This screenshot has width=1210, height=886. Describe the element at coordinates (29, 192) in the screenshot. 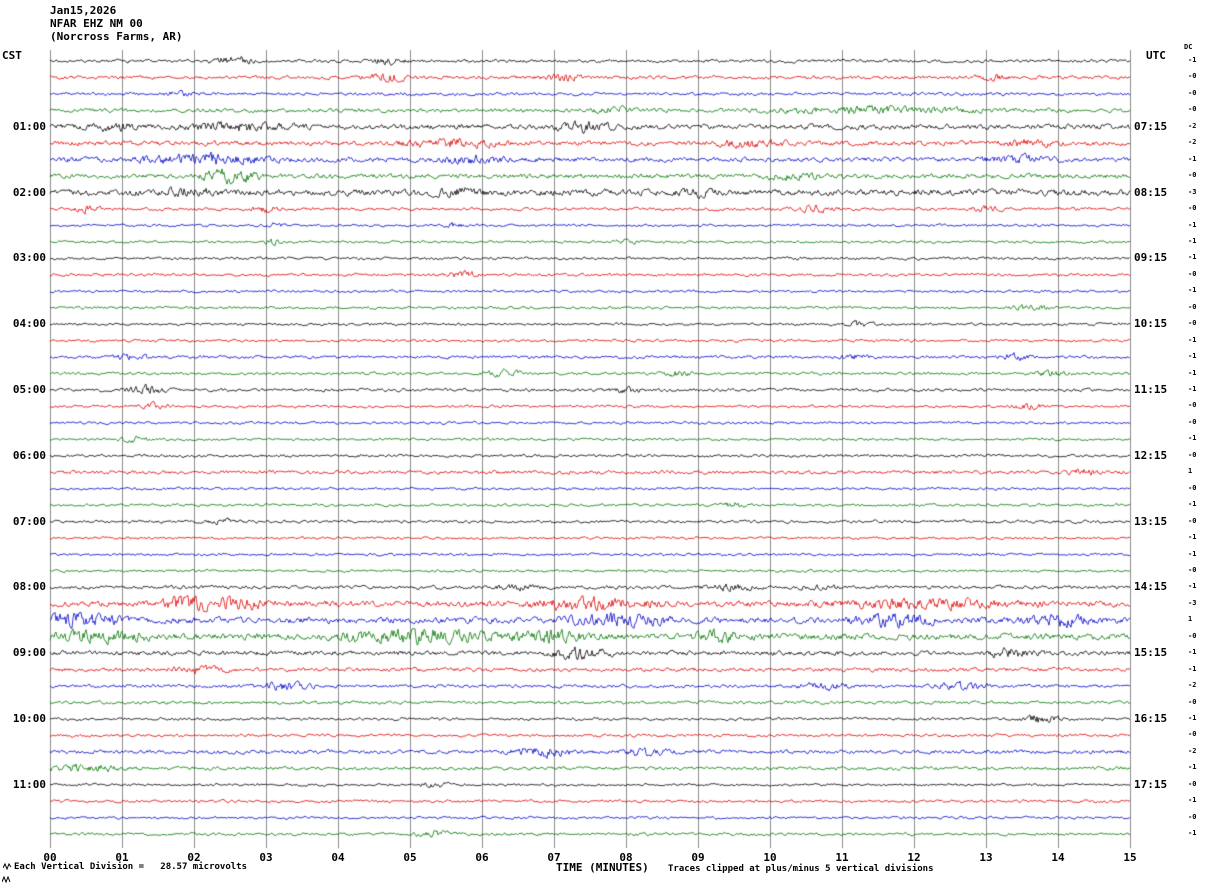

I see `hour-label-cst: 02:00` at that location.